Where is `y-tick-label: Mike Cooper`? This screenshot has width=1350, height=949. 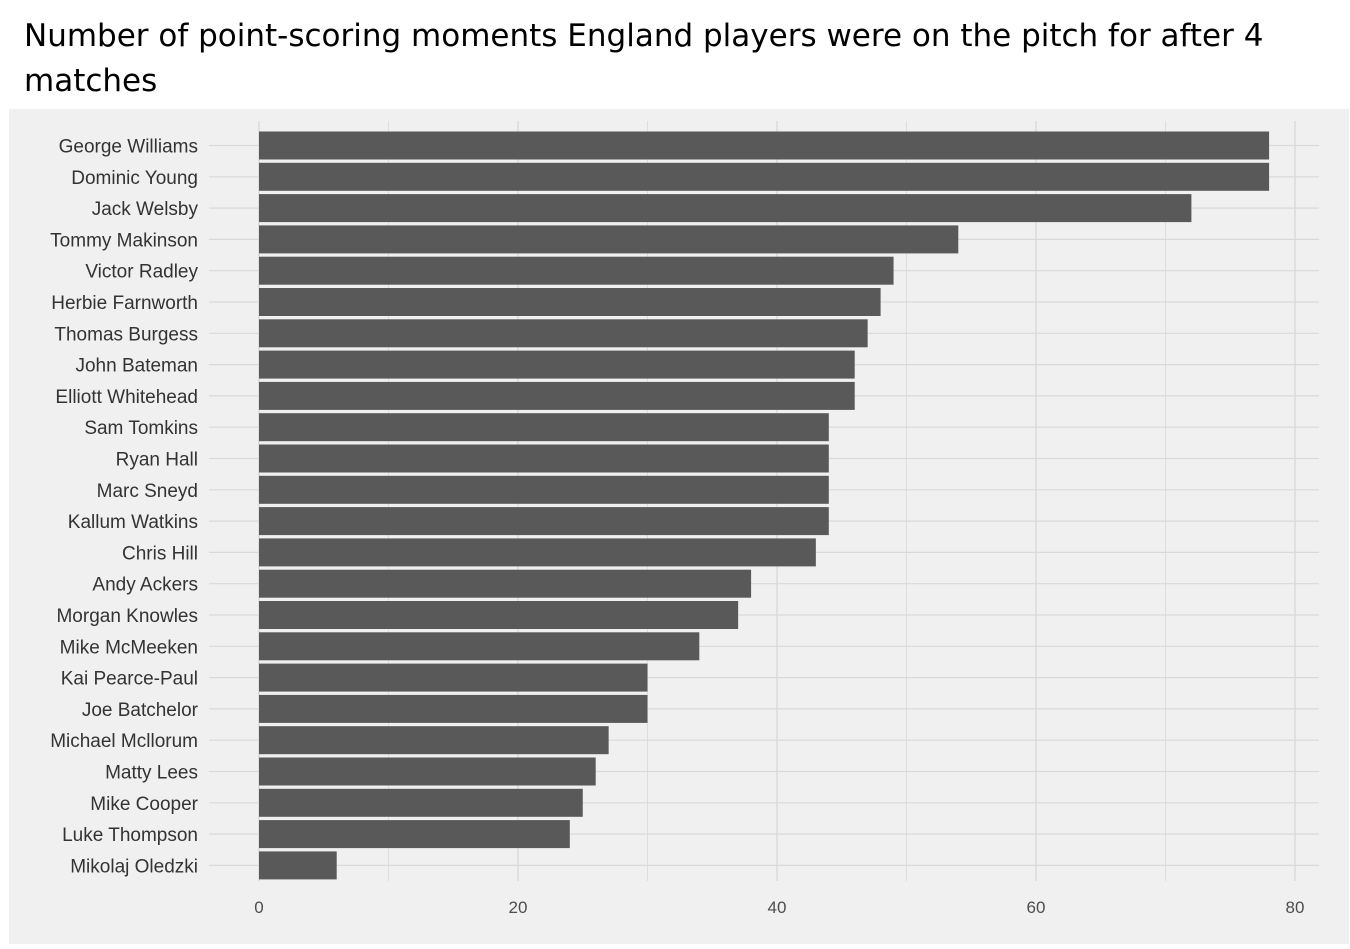 y-tick-label: Mike Cooper is located at coordinates (144, 804).